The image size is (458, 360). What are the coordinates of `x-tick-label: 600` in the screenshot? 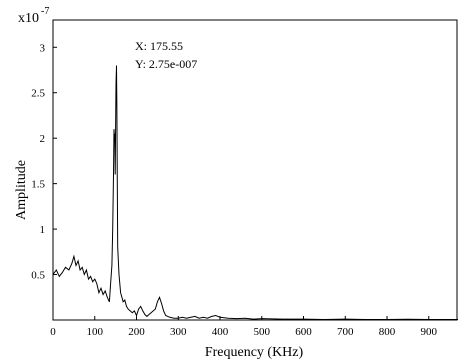 It's located at (303, 332).